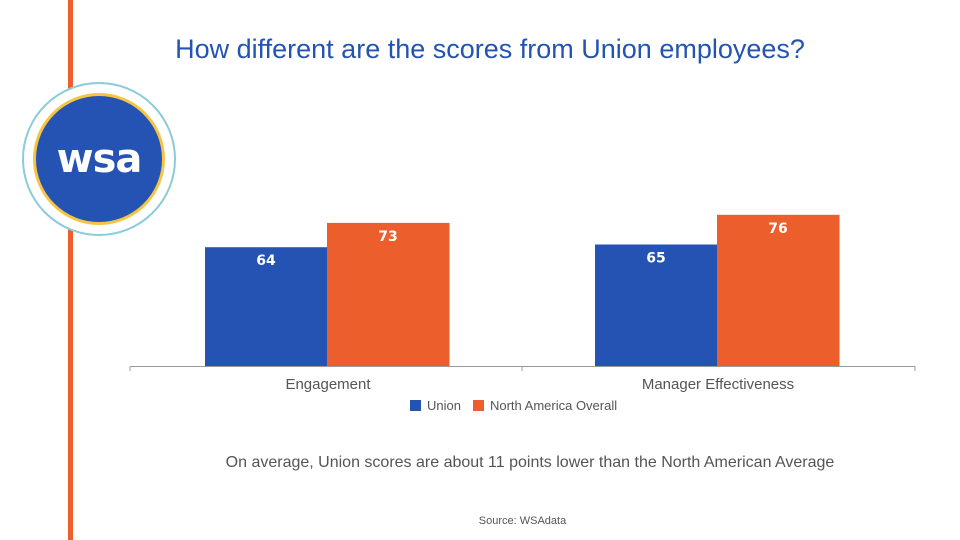  I want to click on legend: Union North America Overall, so click(513, 405).